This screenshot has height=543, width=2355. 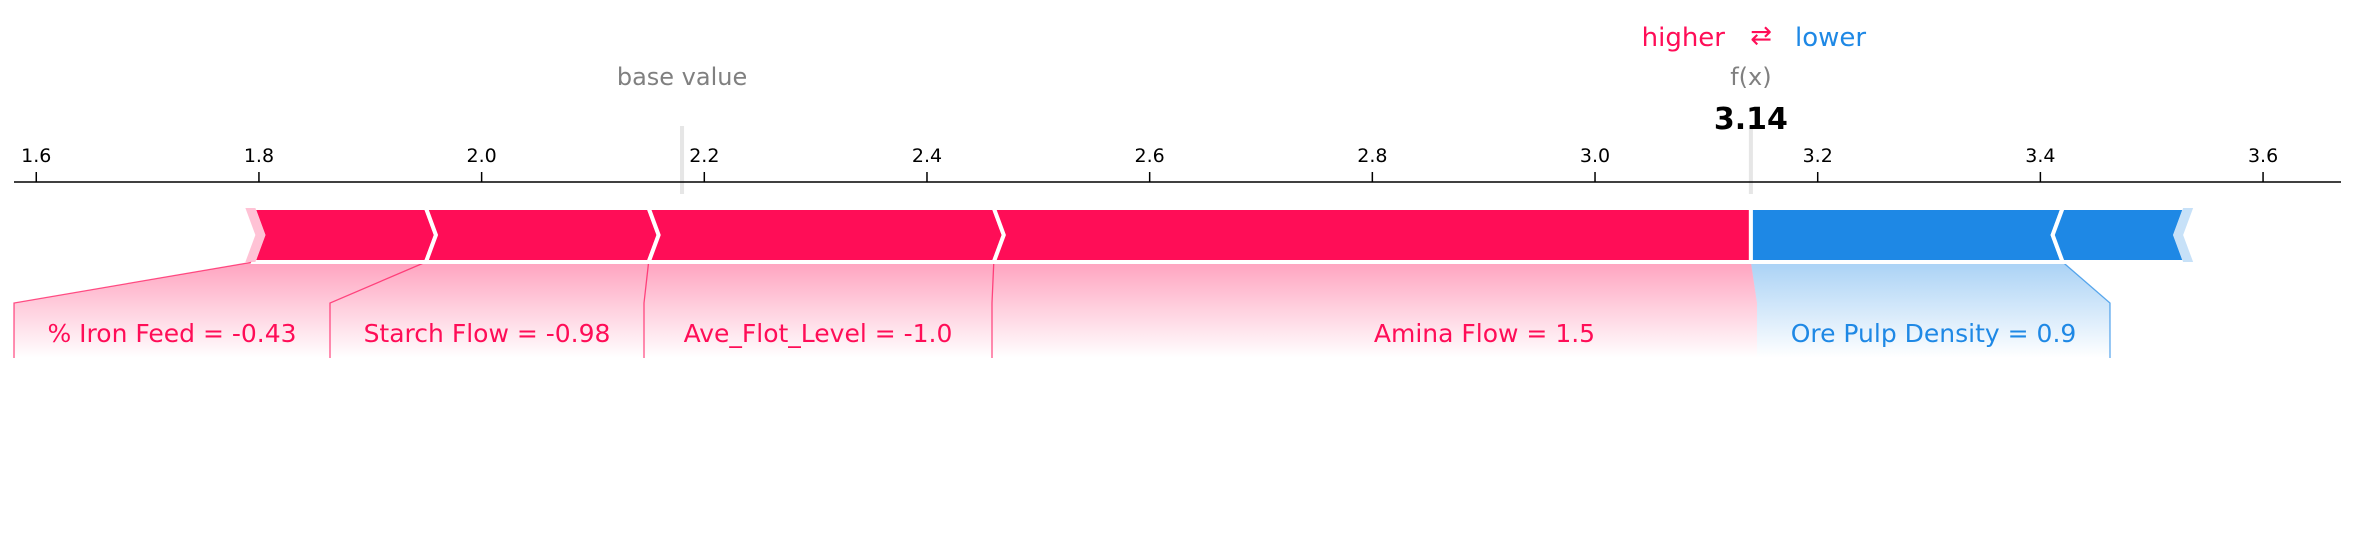 I want to click on force-bar-positive-tail, so click(x=255, y=235).